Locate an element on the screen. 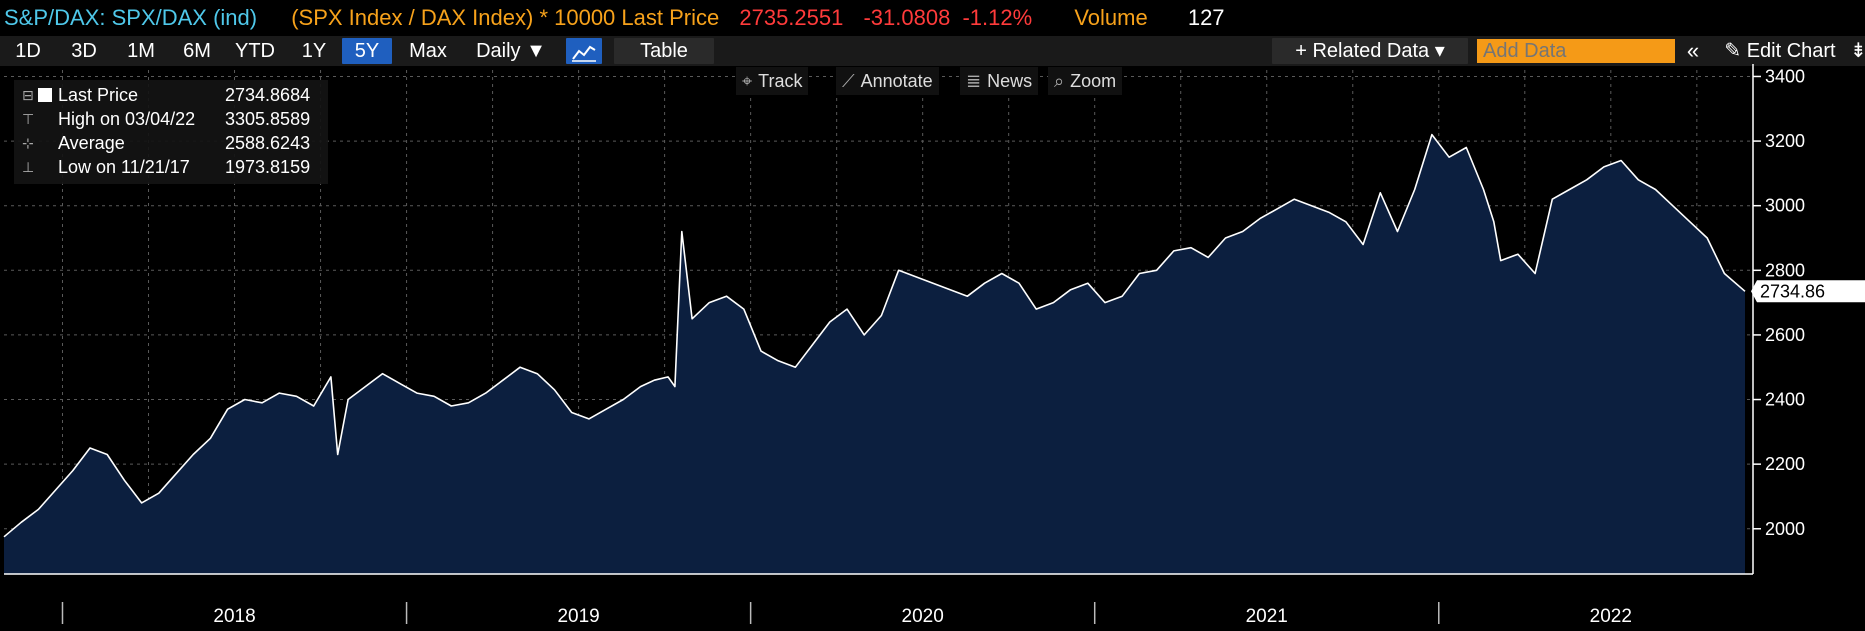 This screenshot has width=1865, height=631. period-5y-button: 5Y is located at coordinates (367, 51).